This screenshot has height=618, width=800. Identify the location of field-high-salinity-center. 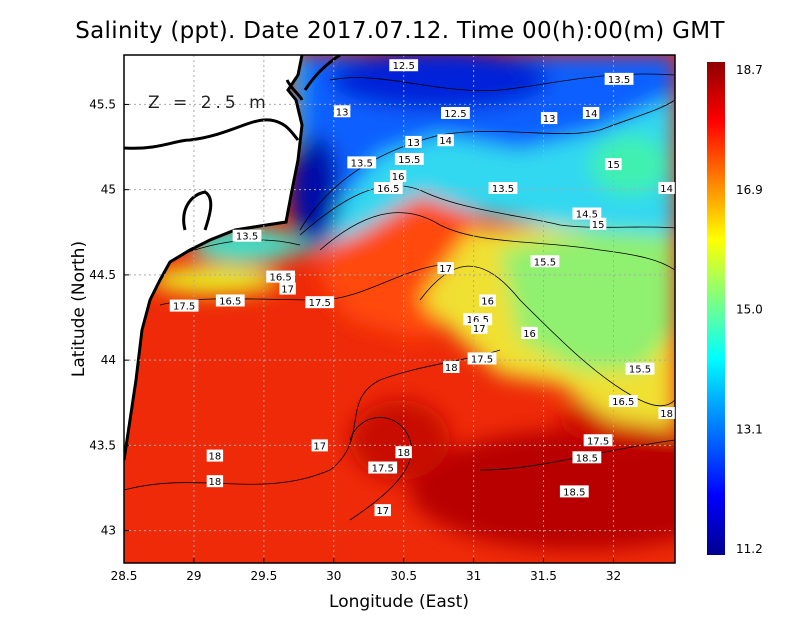
(400, 440).